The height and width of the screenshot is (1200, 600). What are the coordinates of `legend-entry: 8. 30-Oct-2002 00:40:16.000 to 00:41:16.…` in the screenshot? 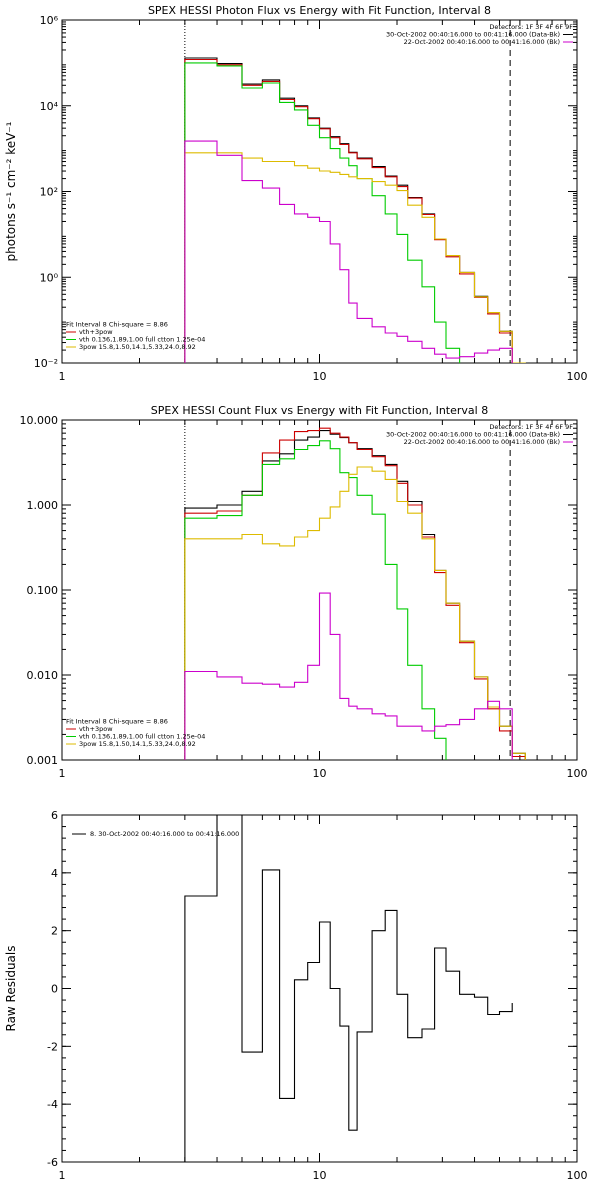 It's located at (164, 834).